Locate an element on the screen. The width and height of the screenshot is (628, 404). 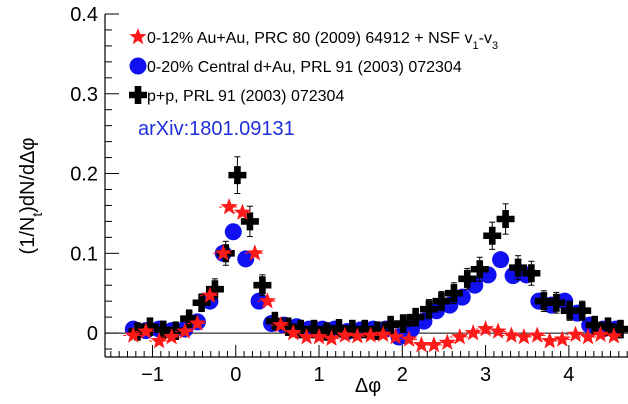
legend-marker-pp is located at coordinates (138, 95).